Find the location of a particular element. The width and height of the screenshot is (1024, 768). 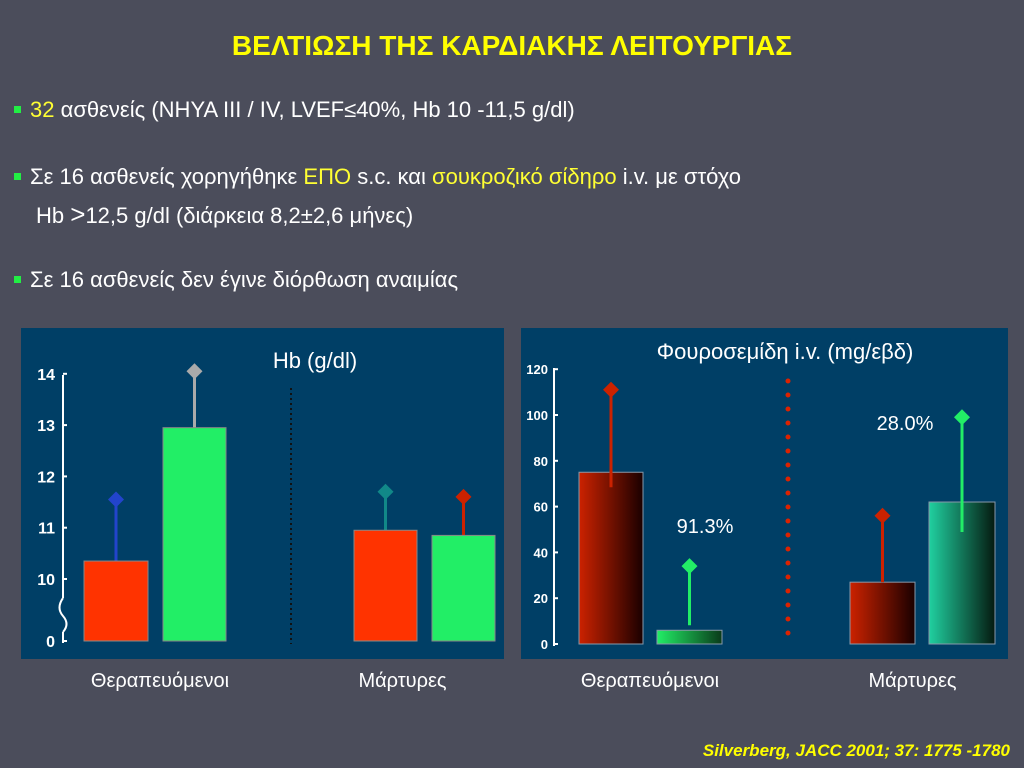

bullet-2-text-a: Σε 16 ασθενείς χορηγήθηκε is located at coordinates (167, 176).